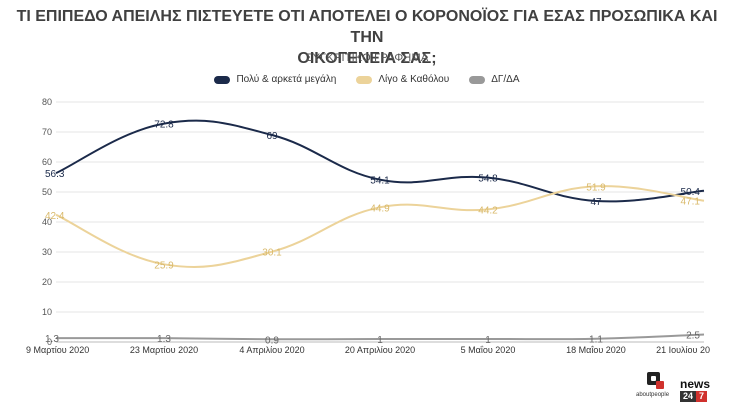 This screenshot has height=409, width=734. What do you see at coordinates (596, 350) in the screenshot?
I see `x-tick-label: 18 Μαΐου 2020` at bounding box center [596, 350].